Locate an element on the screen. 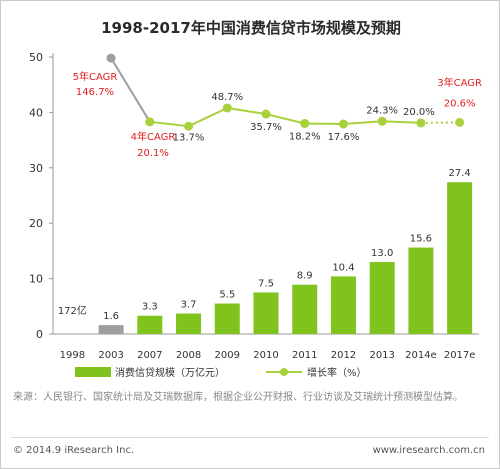 The image size is (500, 469). y-tick-label: 50 is located at coordinates (36, 57).